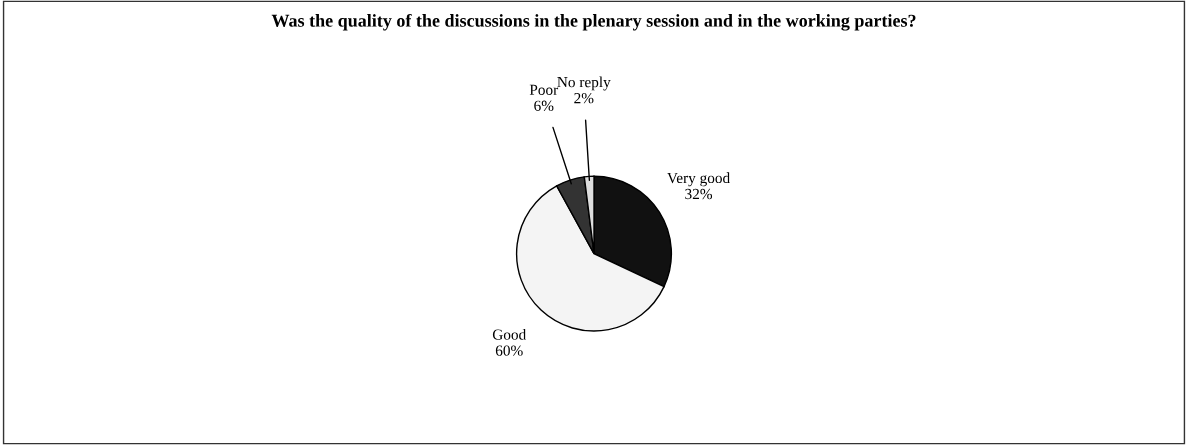 The width and height of the screenshot is (1188, 445). What do you see at coordinates (584, 98) in the screenshot?
I see `data-label: 2%` at bounding box center [584, 98].